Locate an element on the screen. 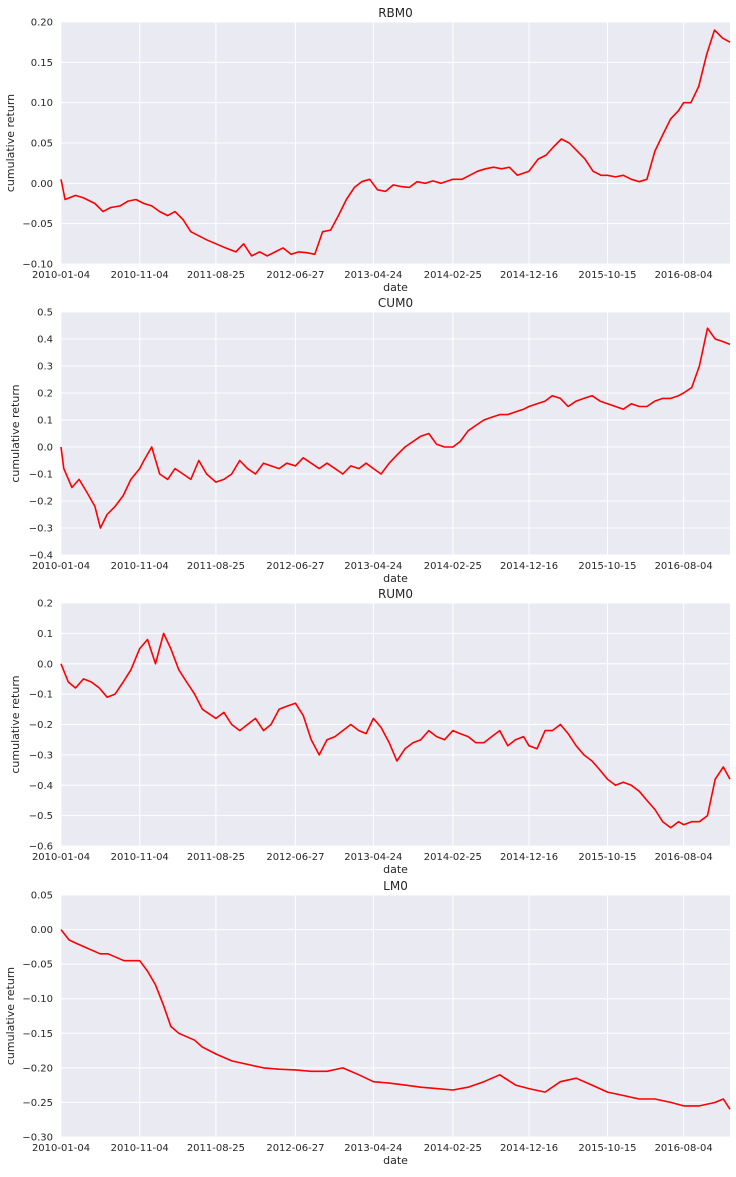 The height and width of the screenshot is (1177, 736). y-tick-label: 0.4 is located at coordinates (45, 340).